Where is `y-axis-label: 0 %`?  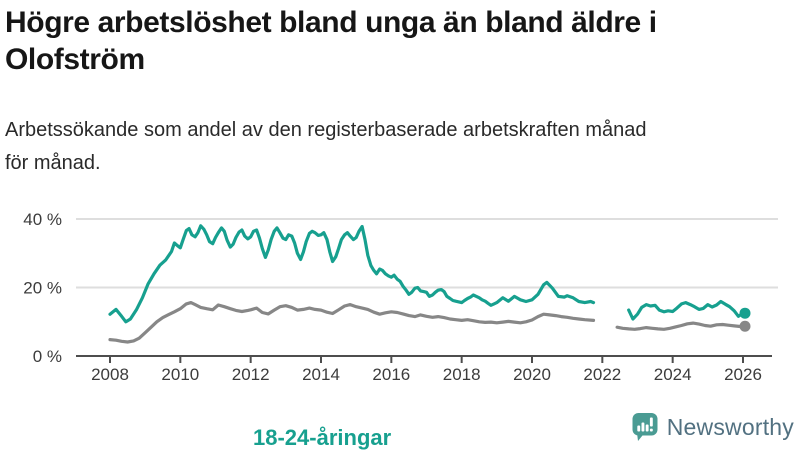
y-axis-label: 0 % is located at coordinates (47, 356).